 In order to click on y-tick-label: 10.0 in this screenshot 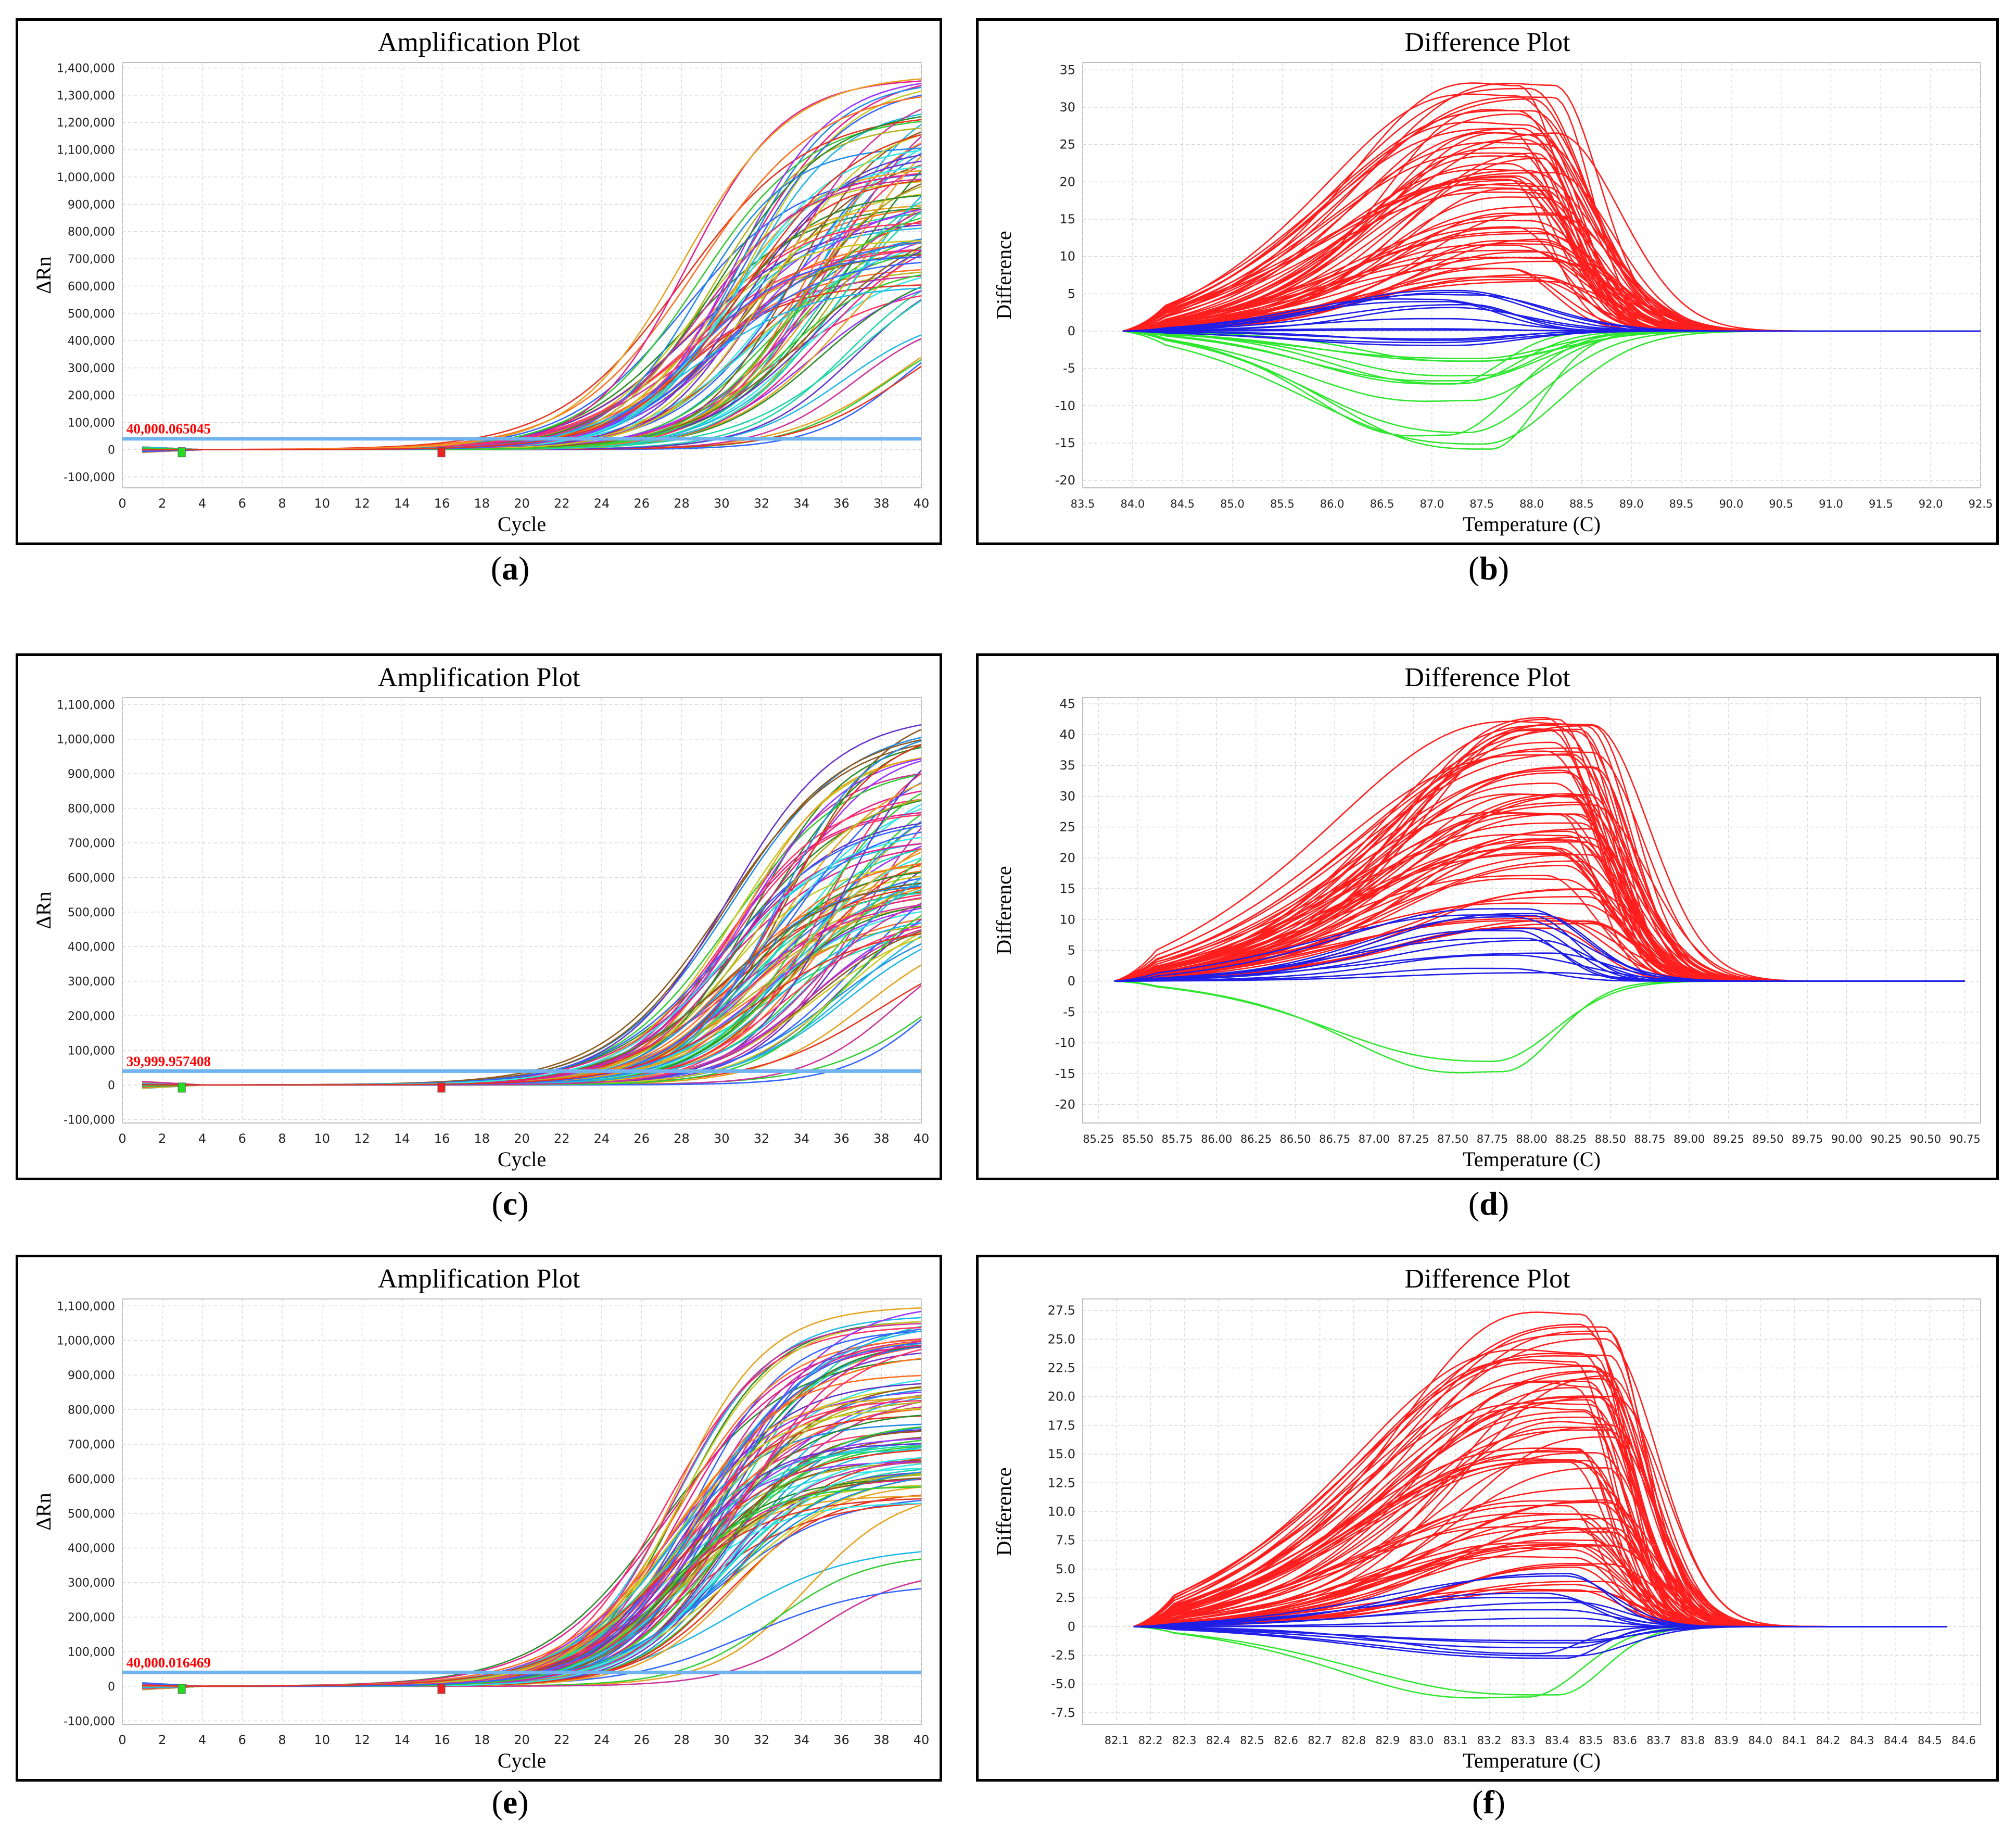, I will do `click(1061, 1512)`.